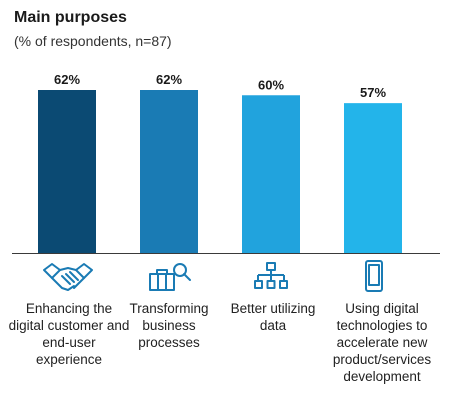 The image size is (452, 405). Describe the element at coordinates (70, 17) in the screenshot. I see `chart-title: Main purposes` at that location.